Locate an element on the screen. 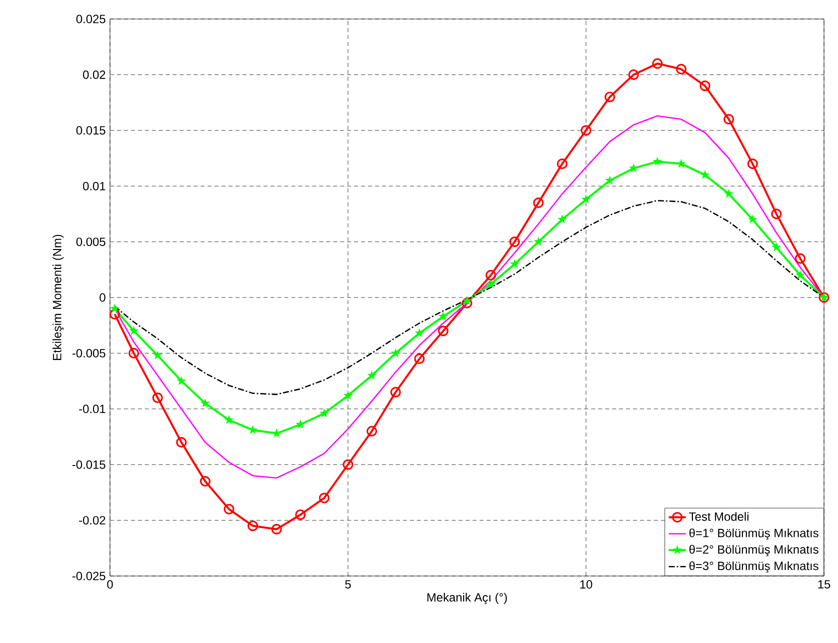 This screenshot has width=838, height=643. y-tick-label: 0.02 is located at coordinates (94, 74).